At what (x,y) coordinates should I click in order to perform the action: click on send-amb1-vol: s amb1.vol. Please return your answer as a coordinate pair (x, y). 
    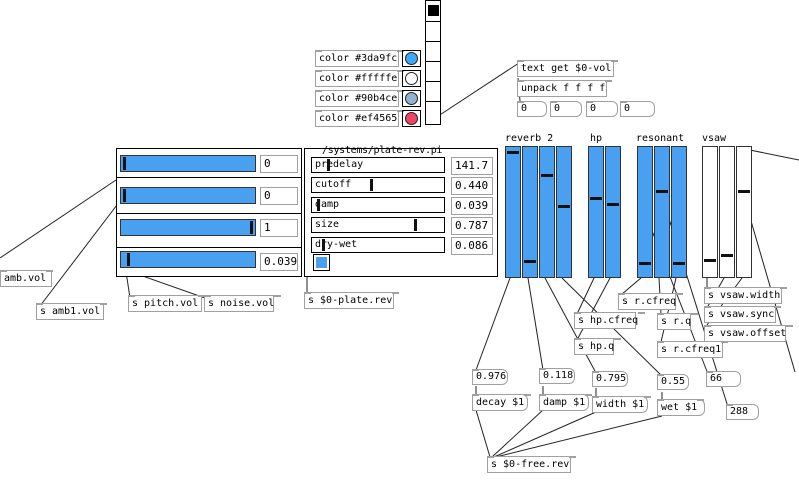
    Looking at the image, I should click on (72, 311).